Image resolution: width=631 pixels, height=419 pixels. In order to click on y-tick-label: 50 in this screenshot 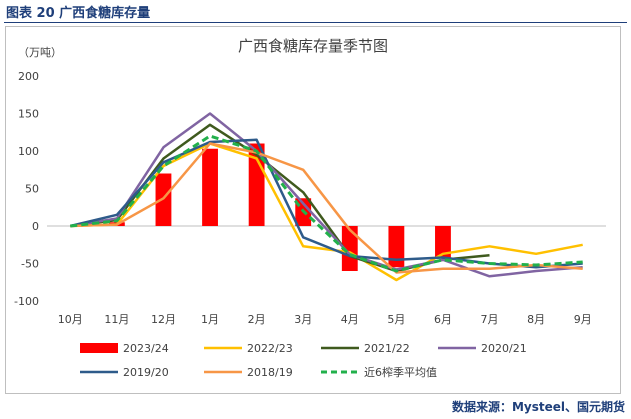, I will do `click(32, 189)`.